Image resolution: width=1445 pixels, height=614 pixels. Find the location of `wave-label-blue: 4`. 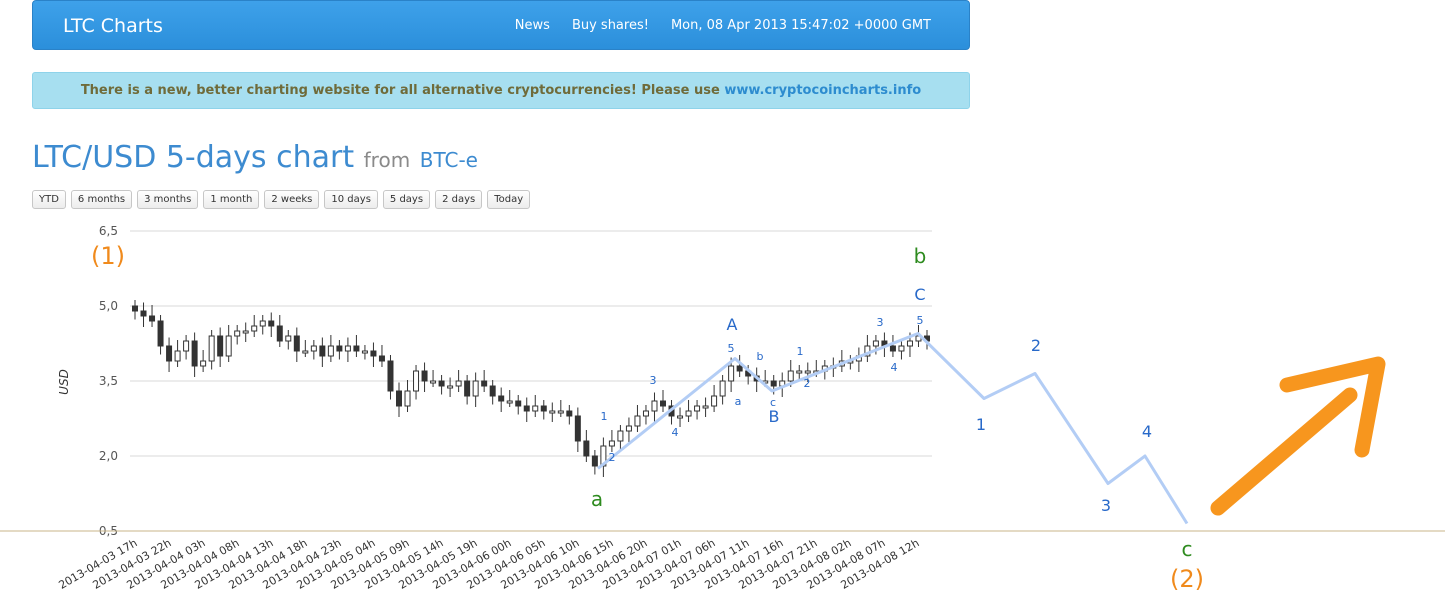

wave-label-blue: 4 is located at coordinates (1147, 431).